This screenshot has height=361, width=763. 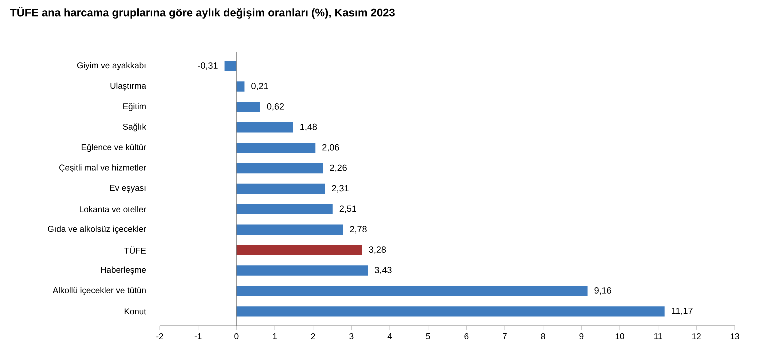 I want to click on y-tick-label: Haberleşme, so click(x=123, y=270).